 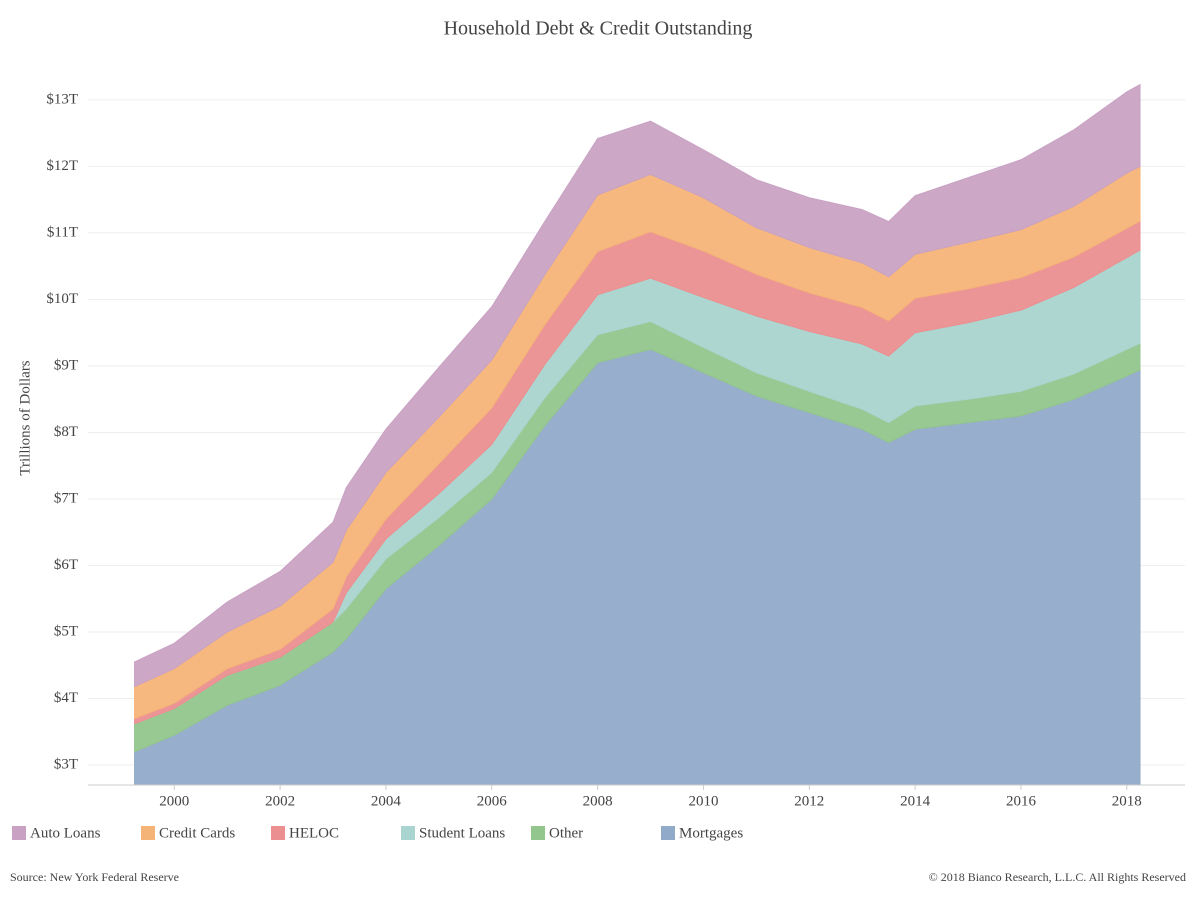 What do you see at coordinates (598, 29) in the screenshot?
I see `chart-title: Household Debt & Credit Outstanding` at bounding box center [598, 29].